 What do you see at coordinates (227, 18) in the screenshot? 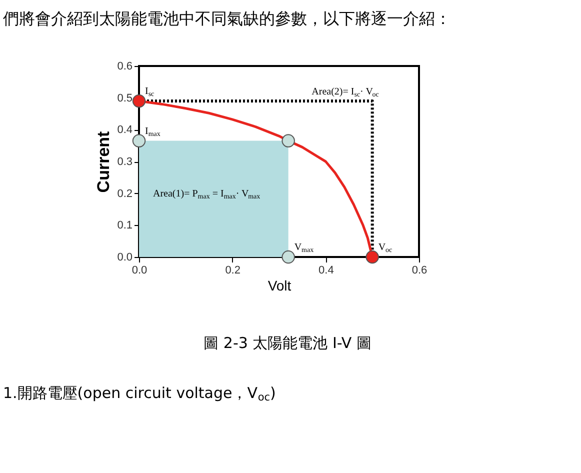
I see `chart-title: 們將會介紹到太陽能電池中不同氣缺的參數，以下將逐一介紹：` at bounding box center [227, 18].